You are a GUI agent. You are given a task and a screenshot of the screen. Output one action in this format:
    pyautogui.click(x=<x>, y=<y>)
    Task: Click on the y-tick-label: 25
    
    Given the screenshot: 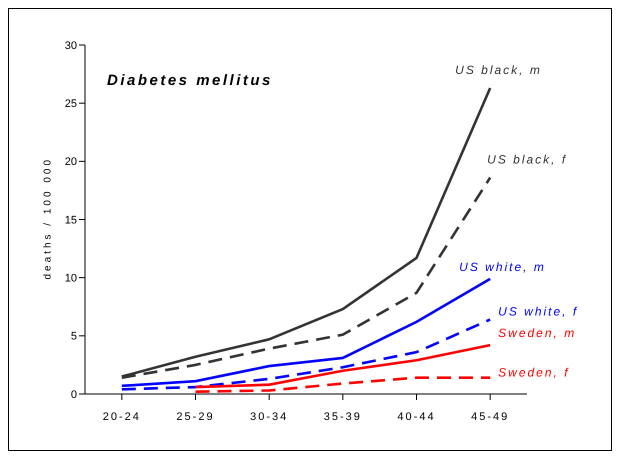 What is the action you would take?
    pyautogui.click(x=70, y=104)
    